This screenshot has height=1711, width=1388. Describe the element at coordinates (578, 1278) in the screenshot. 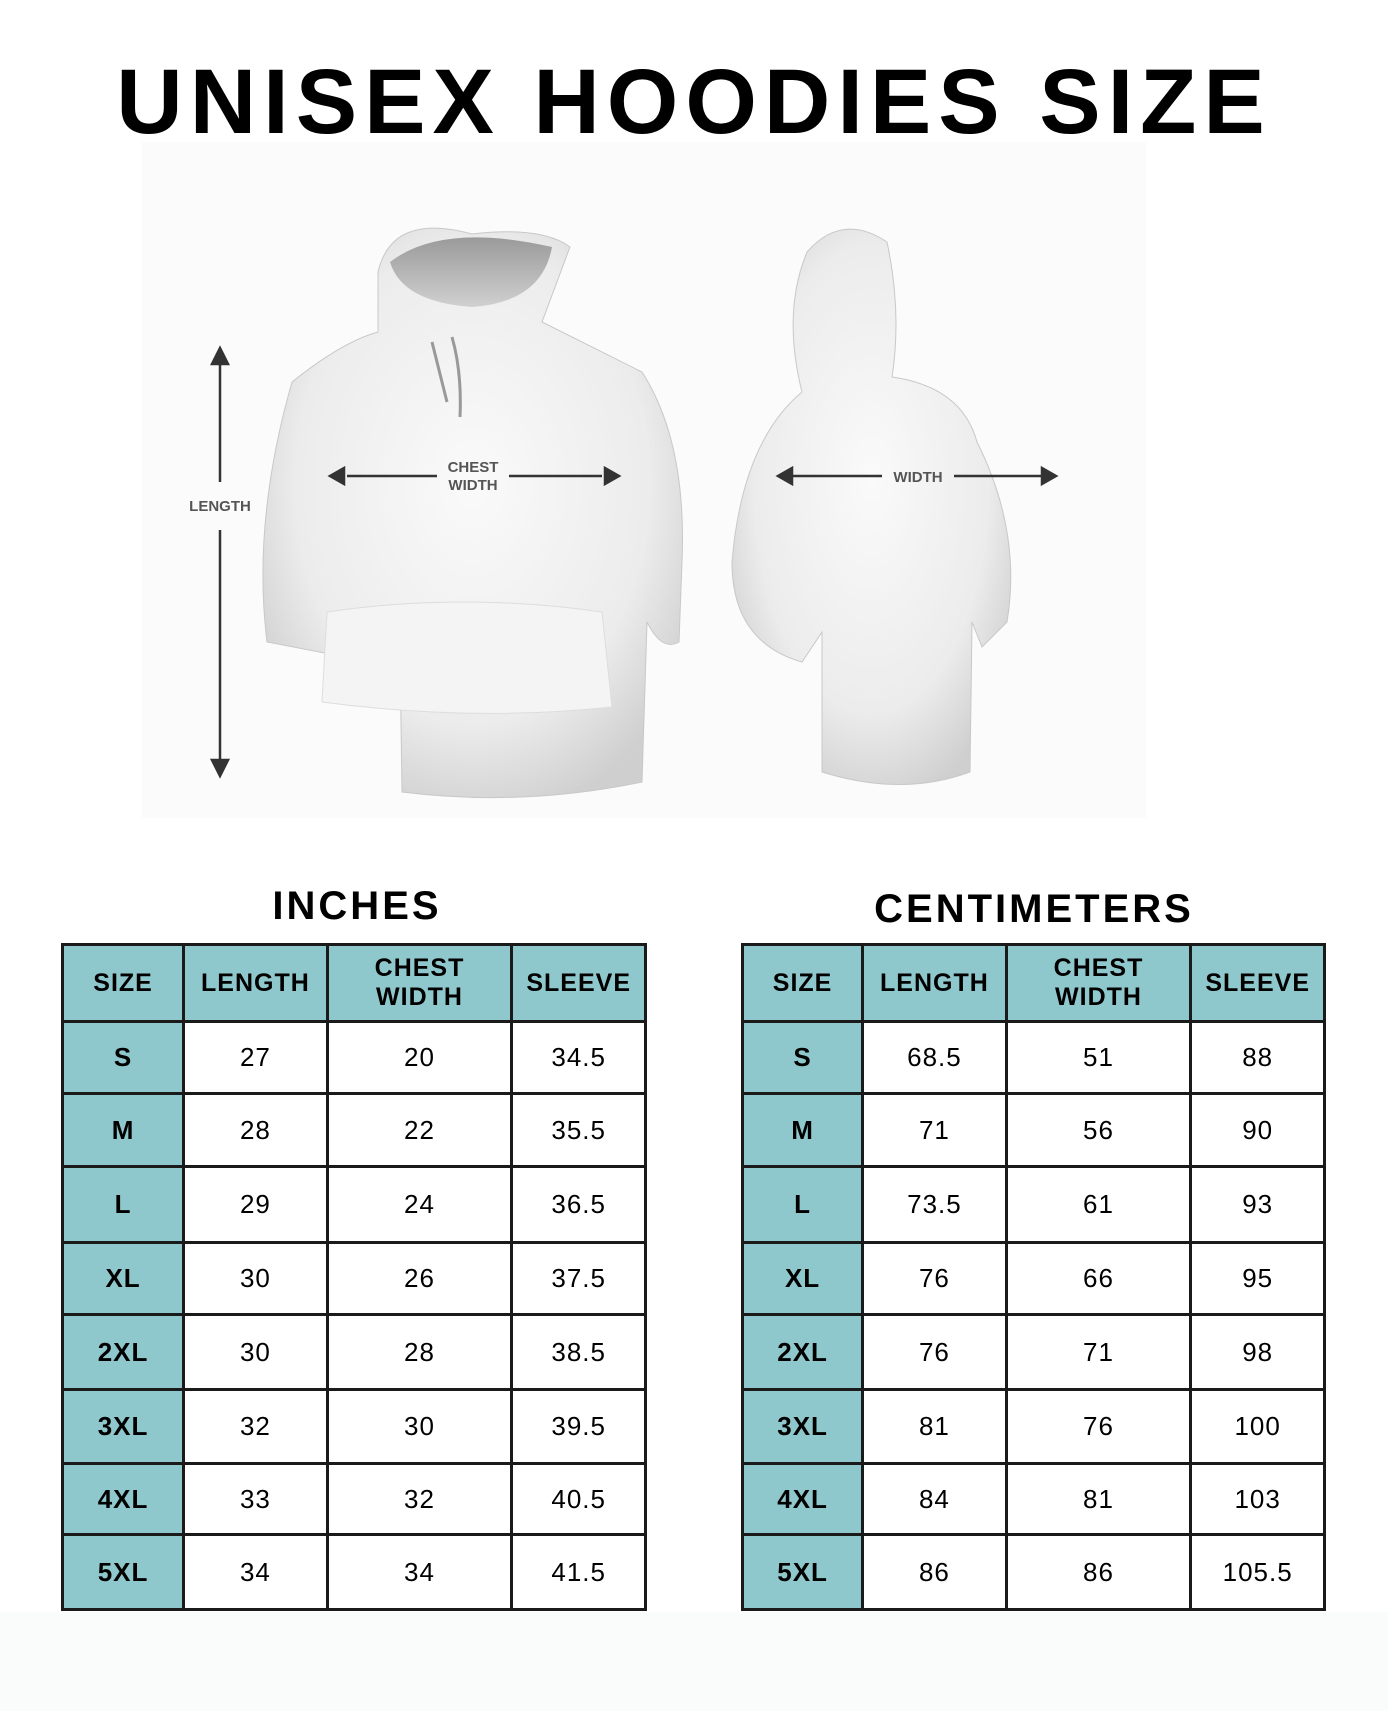

I see `value-cell: 37.5` at that location.